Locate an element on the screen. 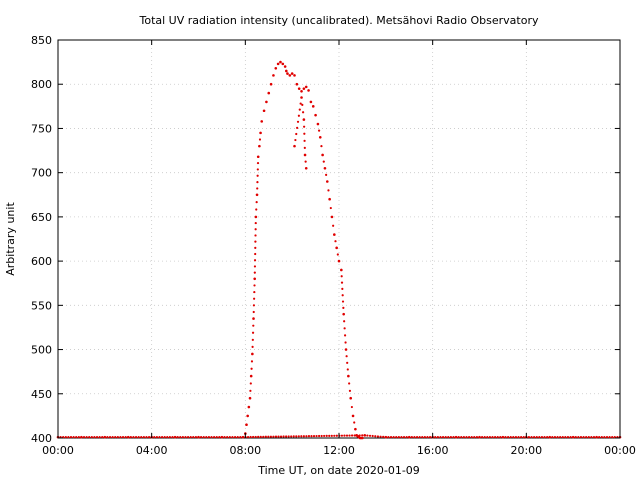 Image resolution: width=640 pixels, height=480 pixels. y-tick-label: 700 is located at coordinates (41, 173).